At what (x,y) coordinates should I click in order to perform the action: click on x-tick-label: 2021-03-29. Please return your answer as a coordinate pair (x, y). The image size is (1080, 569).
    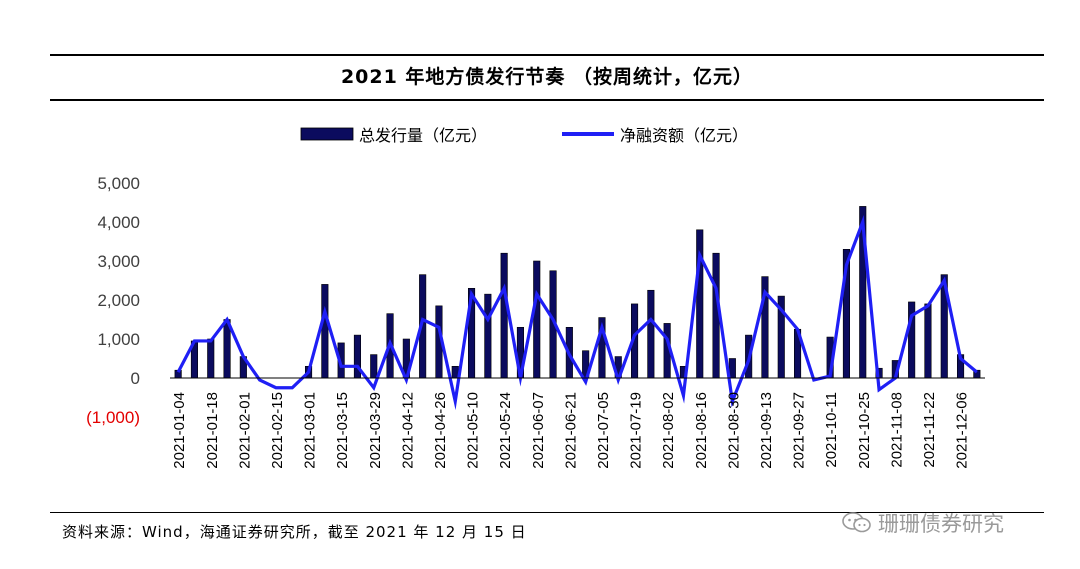
    Looking at the image, I should click on (375, 430).